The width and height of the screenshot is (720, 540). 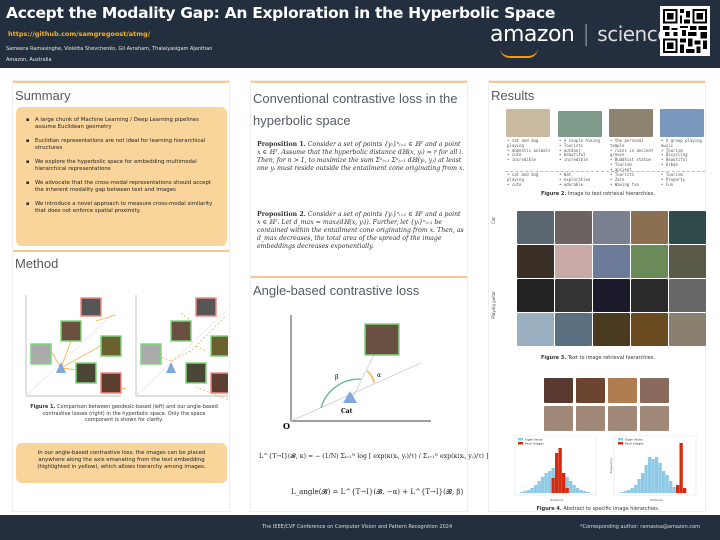 I want to click on angle-diagram: O Cat β α, so click(x=357, y=373).